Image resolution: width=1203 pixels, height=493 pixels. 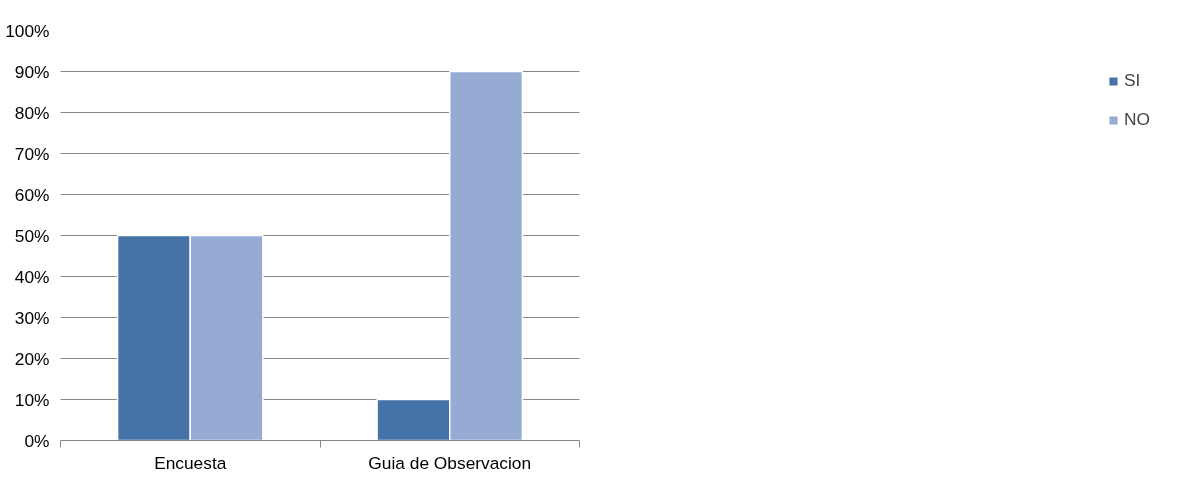 What do you see at coordinates (27, 30) in the screenshot?
I see `y-tick-label: 100%` at bounding box center [27, 30].